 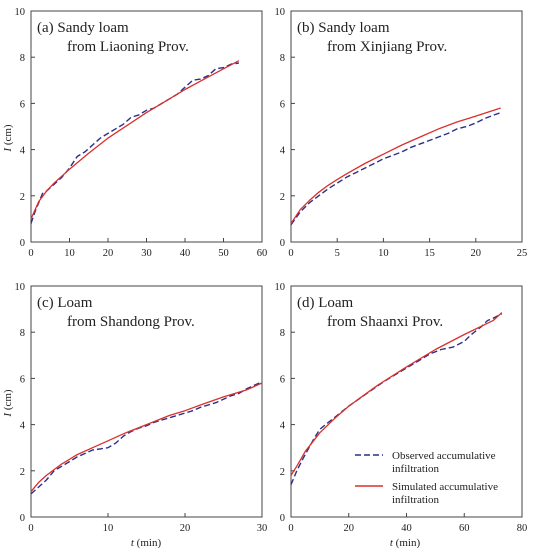 I want to click on legend-simulated-label-line1: Simulated accumulative, so click(x=445, y=487).